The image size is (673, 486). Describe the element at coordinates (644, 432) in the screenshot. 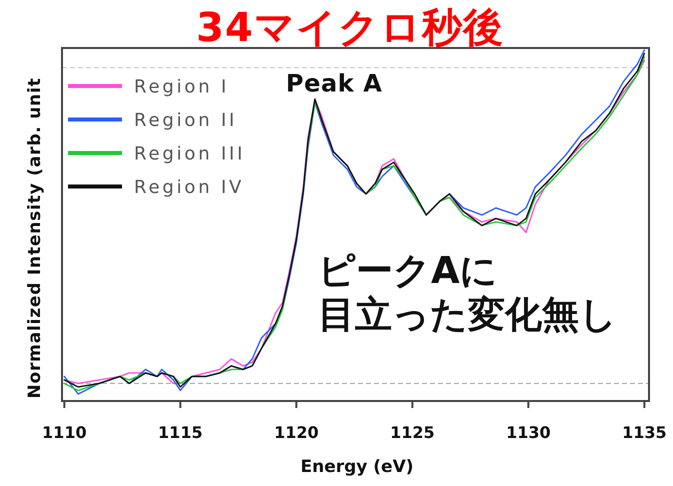

I see `x-tick-label: 1135` at that location.